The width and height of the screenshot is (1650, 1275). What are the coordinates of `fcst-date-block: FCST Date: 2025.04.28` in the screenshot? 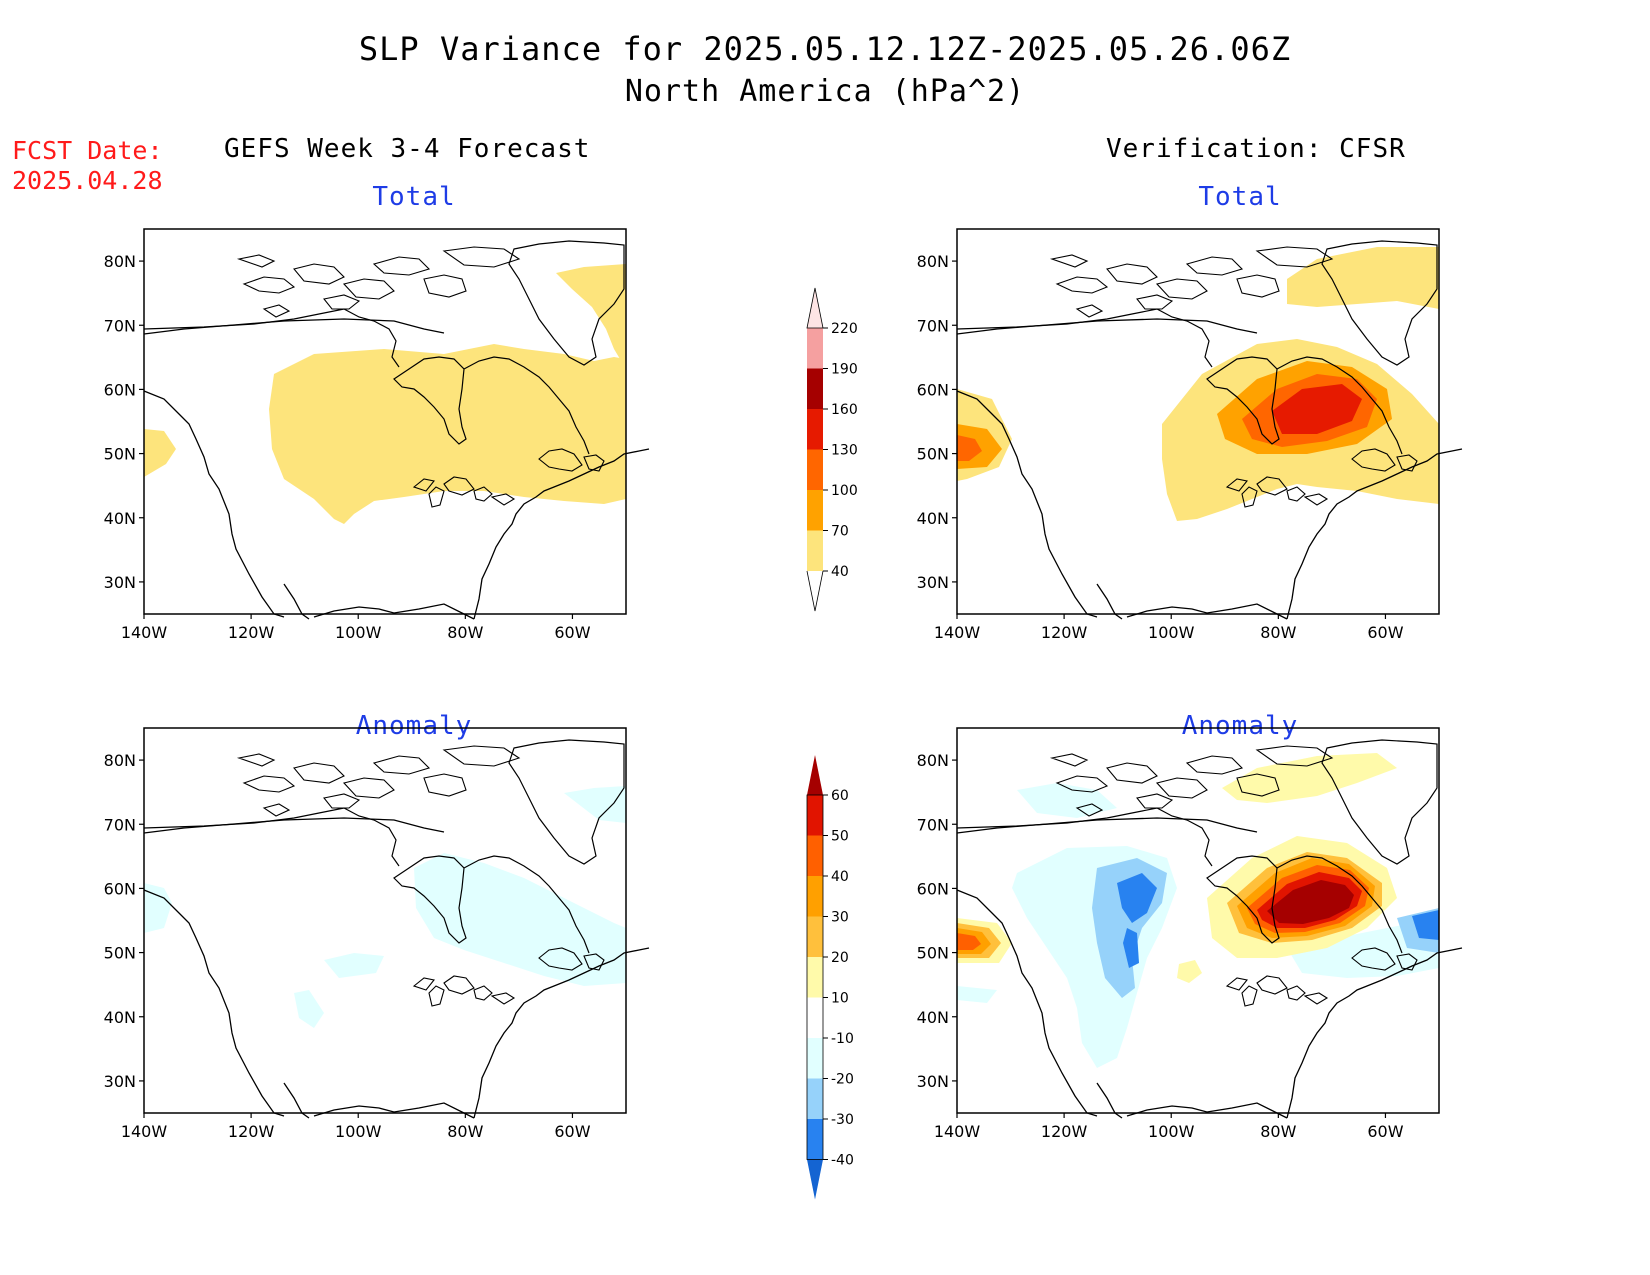 It's located at (87, 166).